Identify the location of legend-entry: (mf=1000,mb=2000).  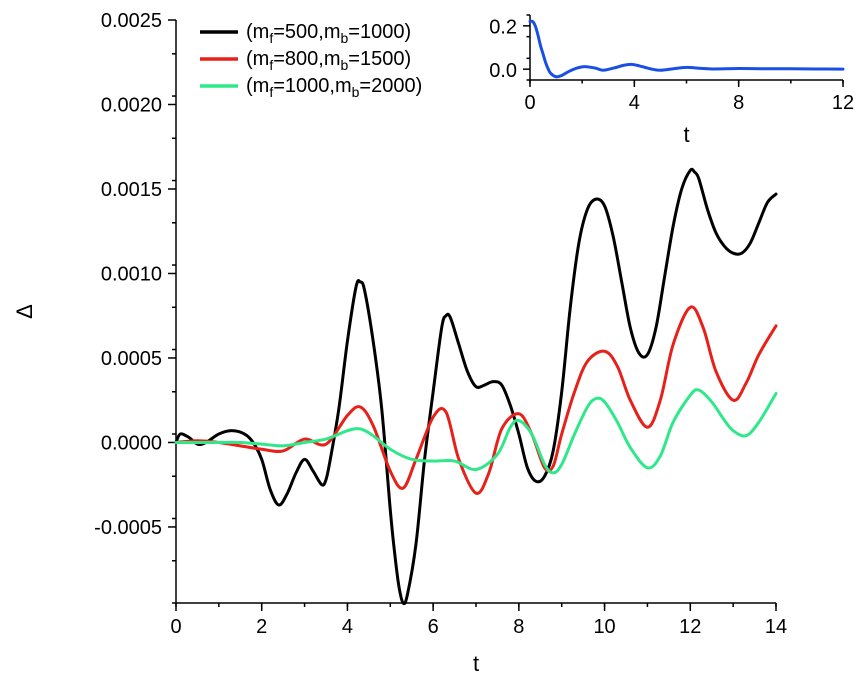
(311, 87).